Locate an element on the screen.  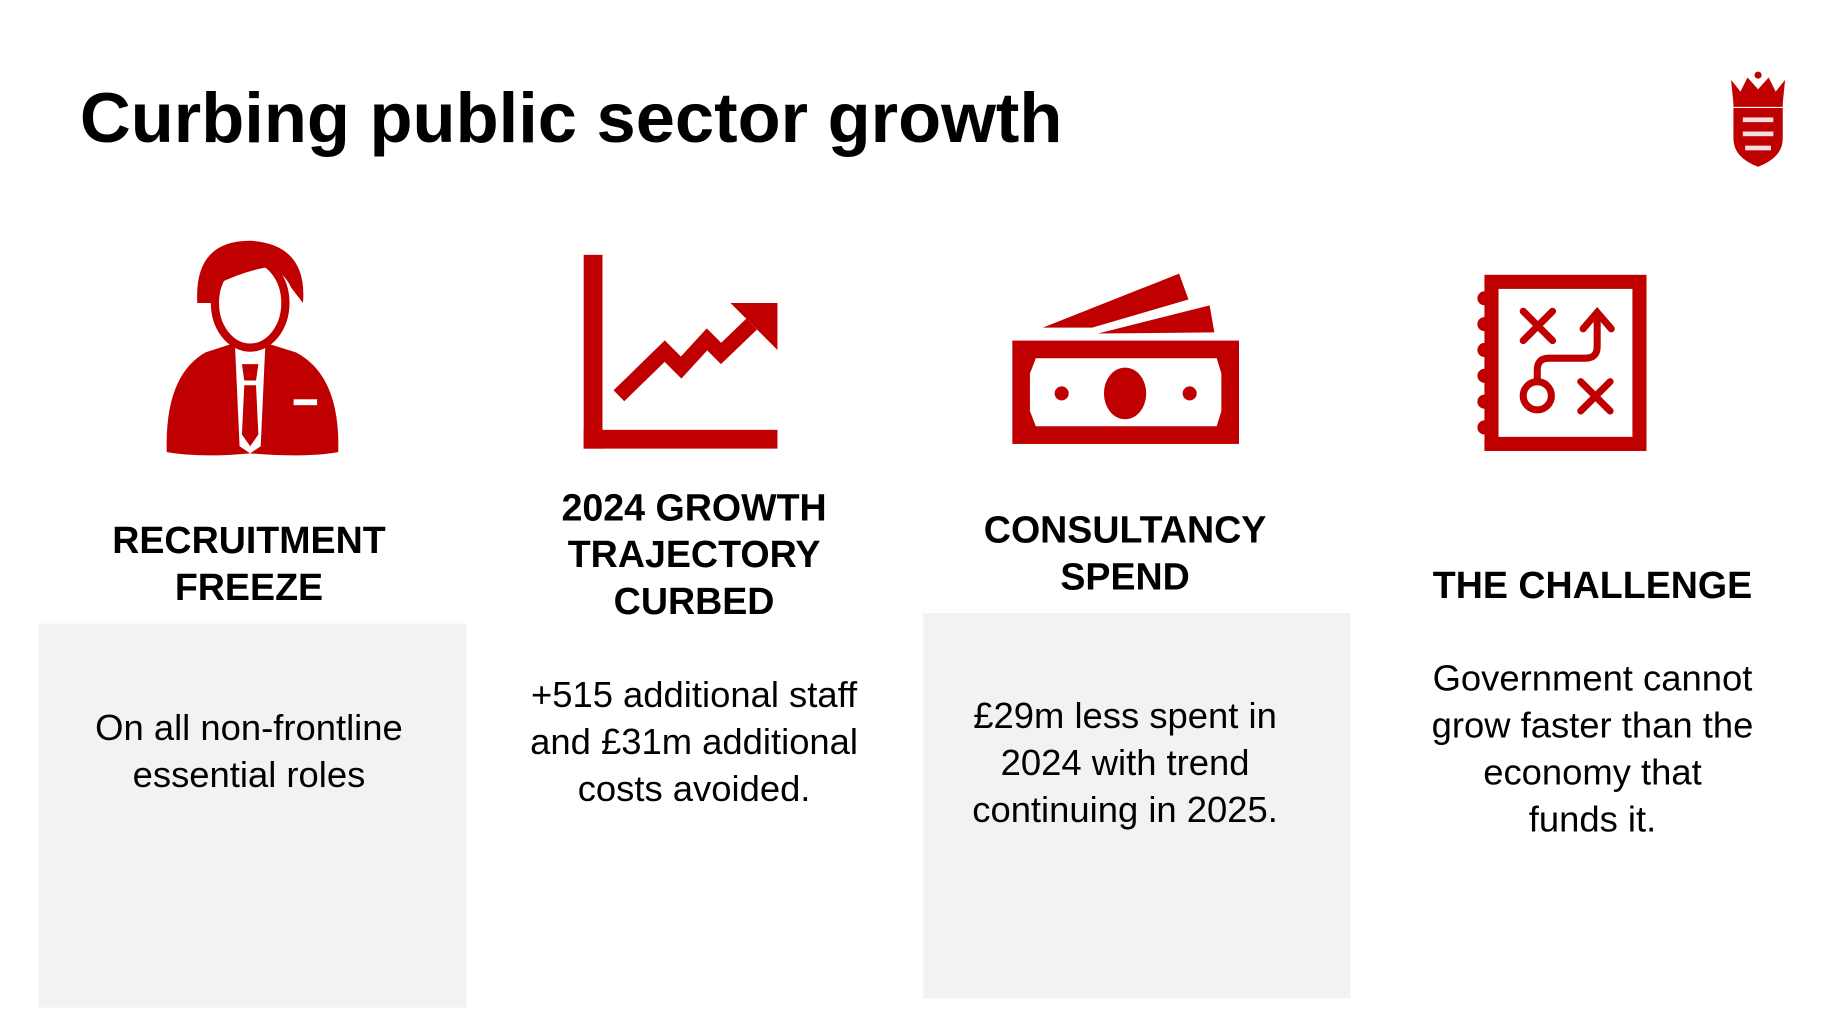
body-line: Government cannot is located at coordinates (1592, 678).